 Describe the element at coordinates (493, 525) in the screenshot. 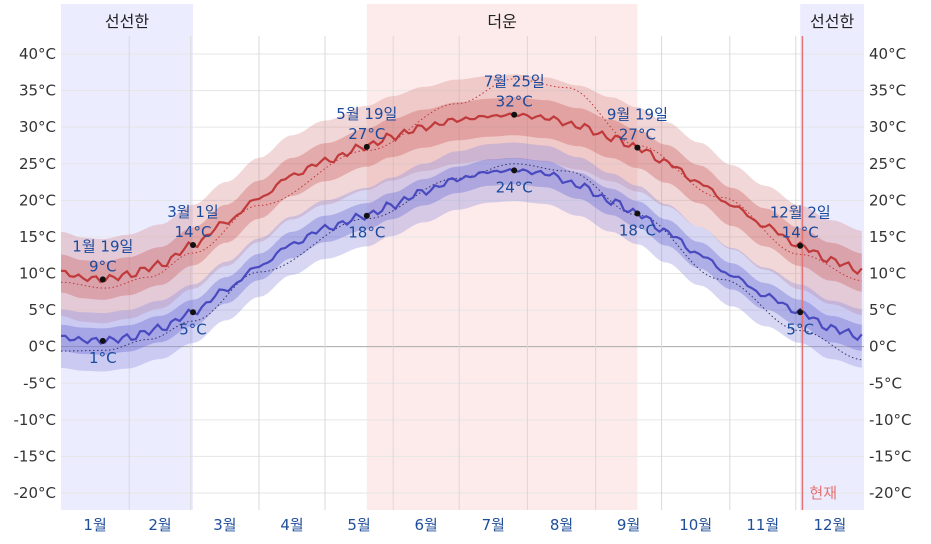

I see `x-tick-label: 7월` at that location.